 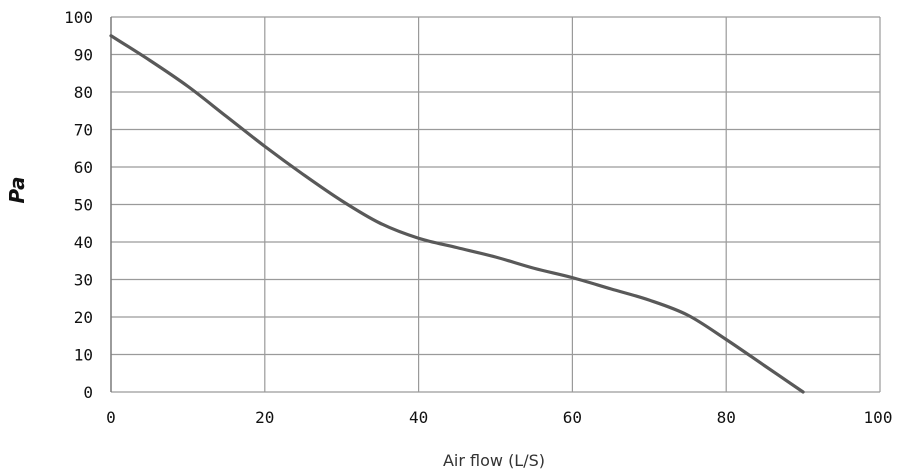 What do you see at coordinates (17, 190) in the screenshot?
I see `y-axis-title: Pa` at bounding box center [17, 190].